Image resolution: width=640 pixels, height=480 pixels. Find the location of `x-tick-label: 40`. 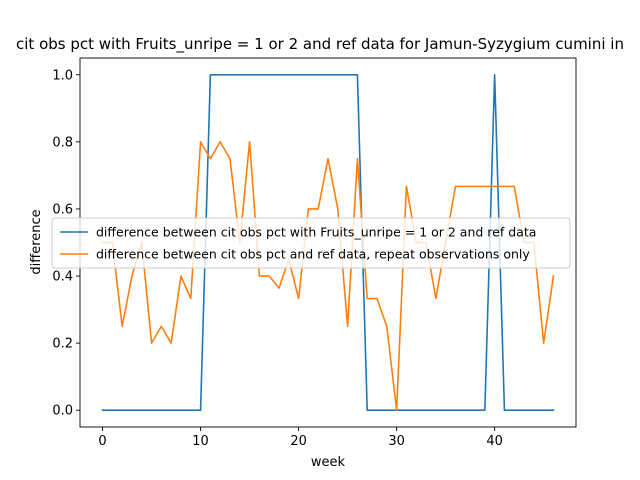

x-tick-label: 40 is located at coordinates (494, 441).